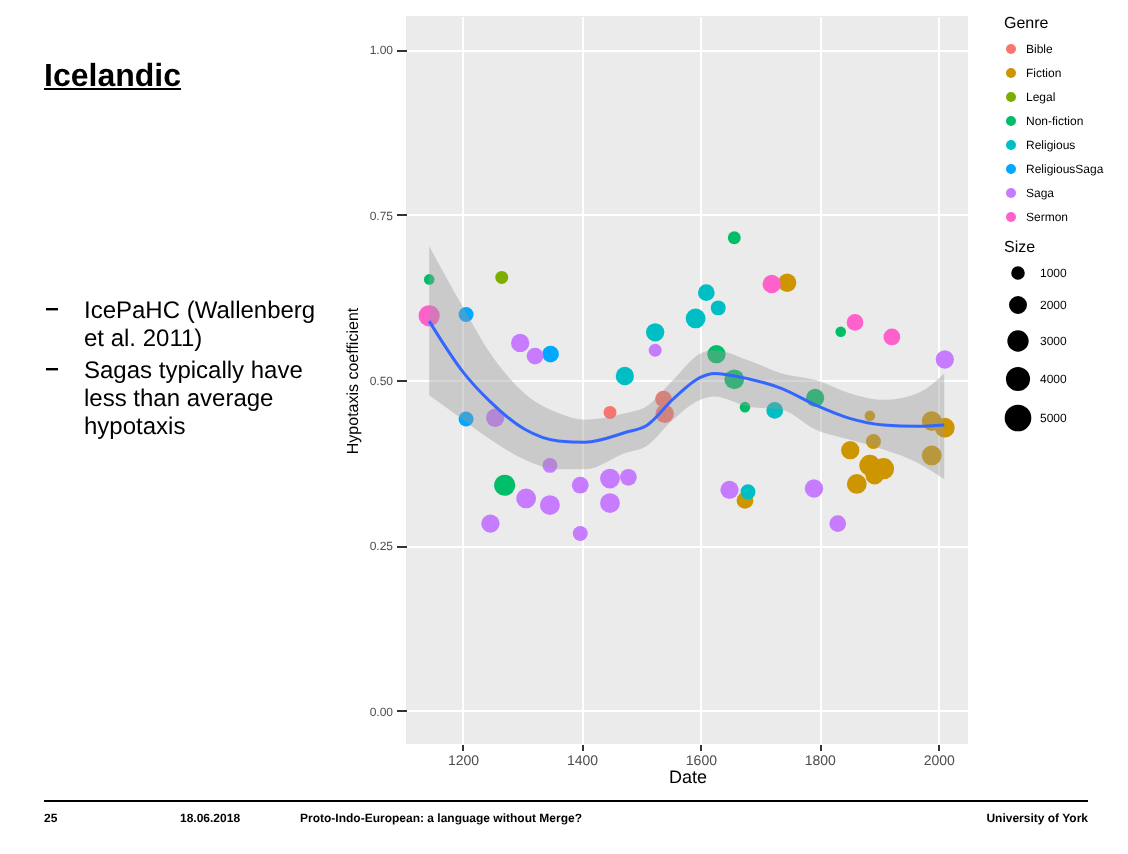 The image size is (1128, 854). I want to click on x-axis-title: Date, so click(688, 777).